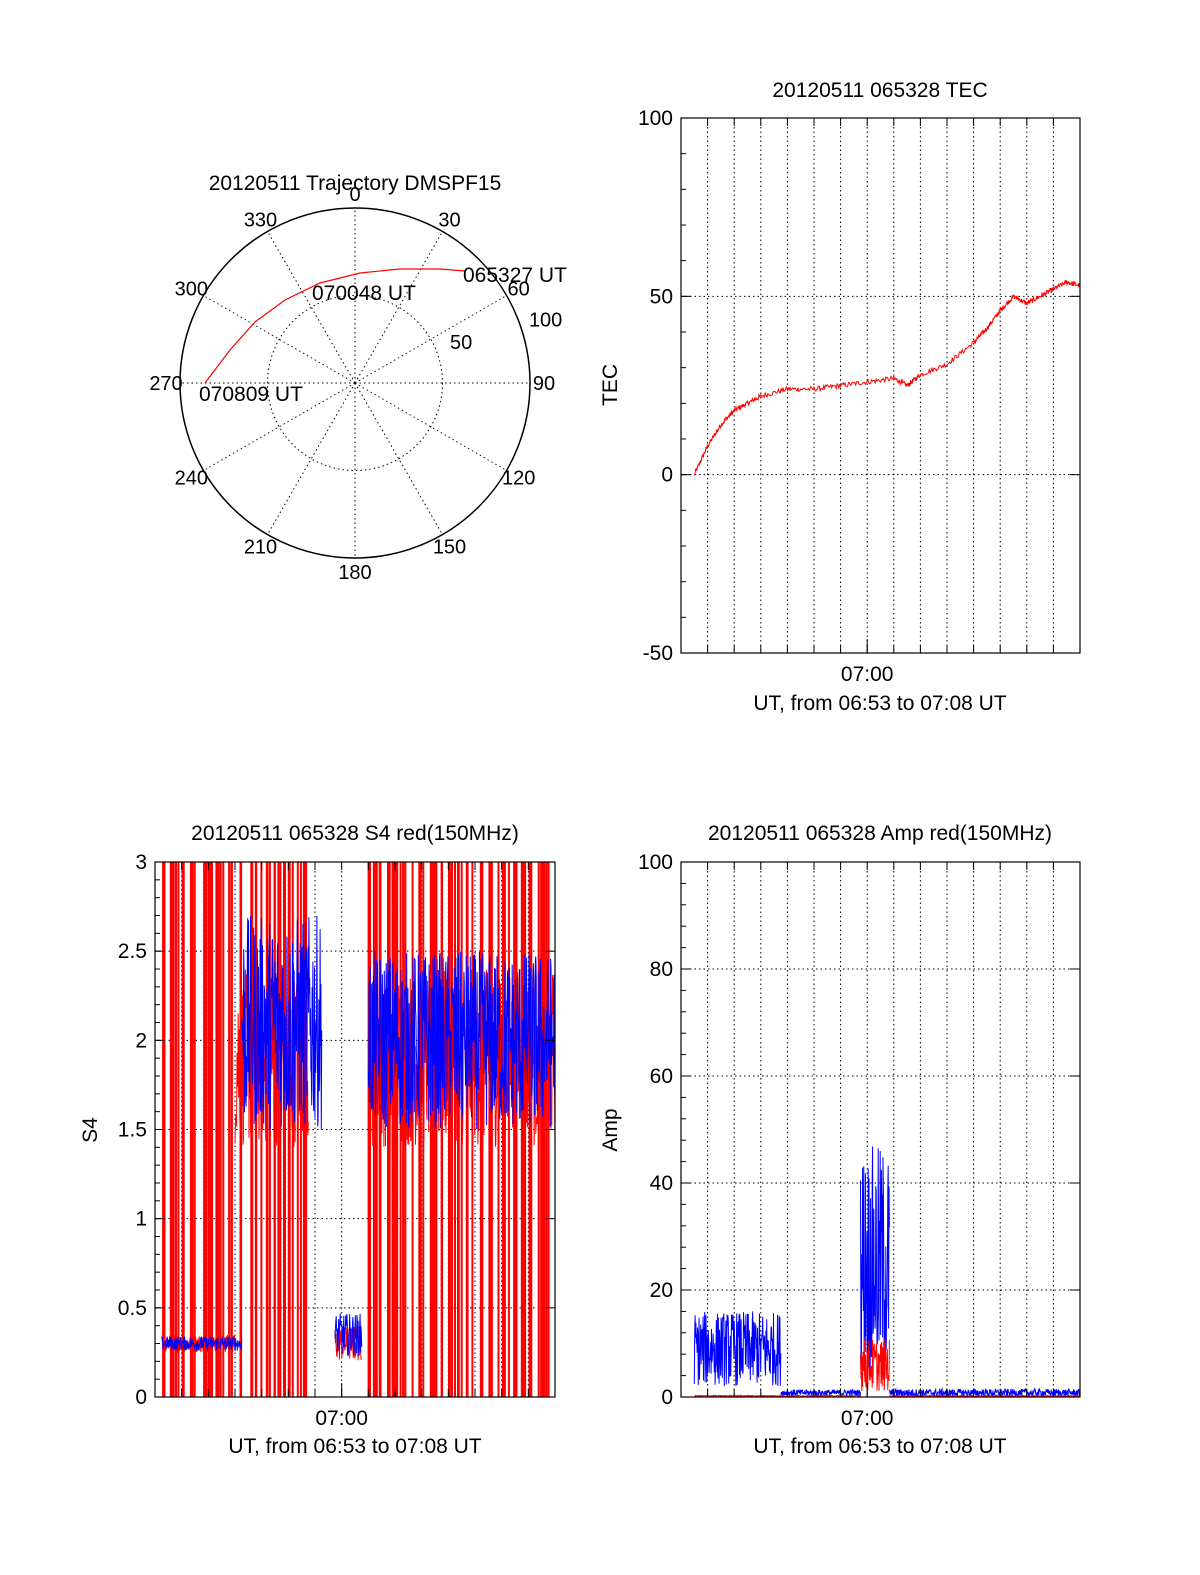 The height and width of the screenshot is (1575, 1200). I want to click on polar-ring, so click(355, 383).